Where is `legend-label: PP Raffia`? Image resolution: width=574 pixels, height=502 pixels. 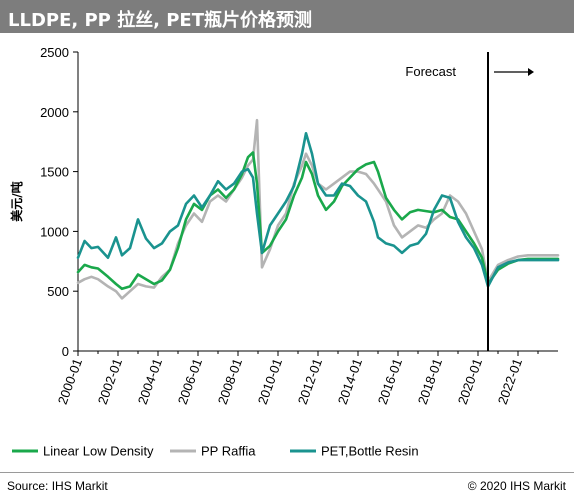 legend-label: PP Raffia is located at coordinates (228, 451).